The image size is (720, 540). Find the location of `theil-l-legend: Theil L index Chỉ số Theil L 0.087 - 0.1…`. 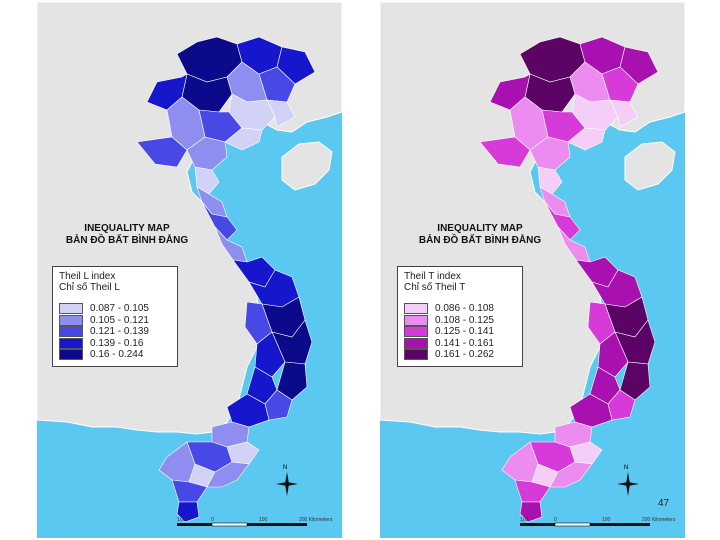

theil-l-legend: Theil L index Chỉ số Theil L 0.087 - 0.1… is located at coordinates (115, 316).